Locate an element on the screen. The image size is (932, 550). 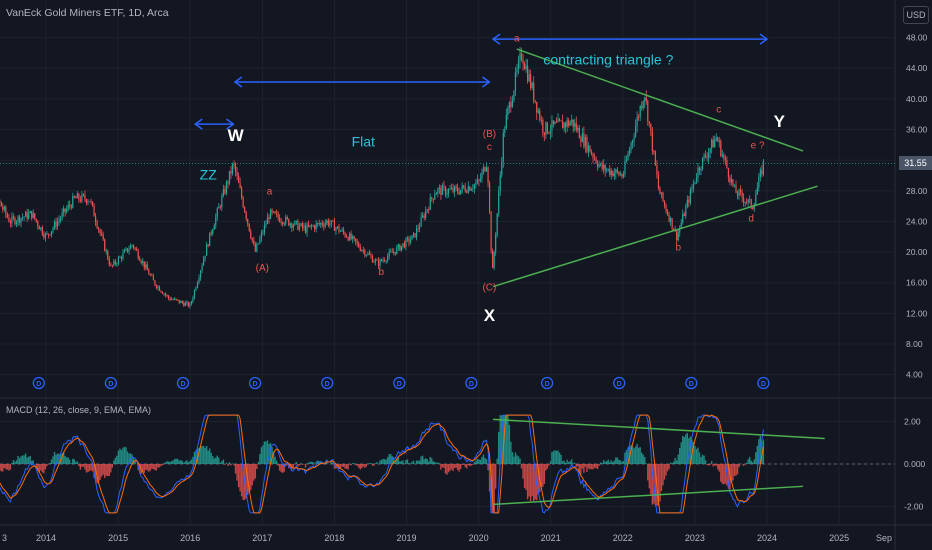
y-tick-label: 44.00 is located at coordinates (917, 68).